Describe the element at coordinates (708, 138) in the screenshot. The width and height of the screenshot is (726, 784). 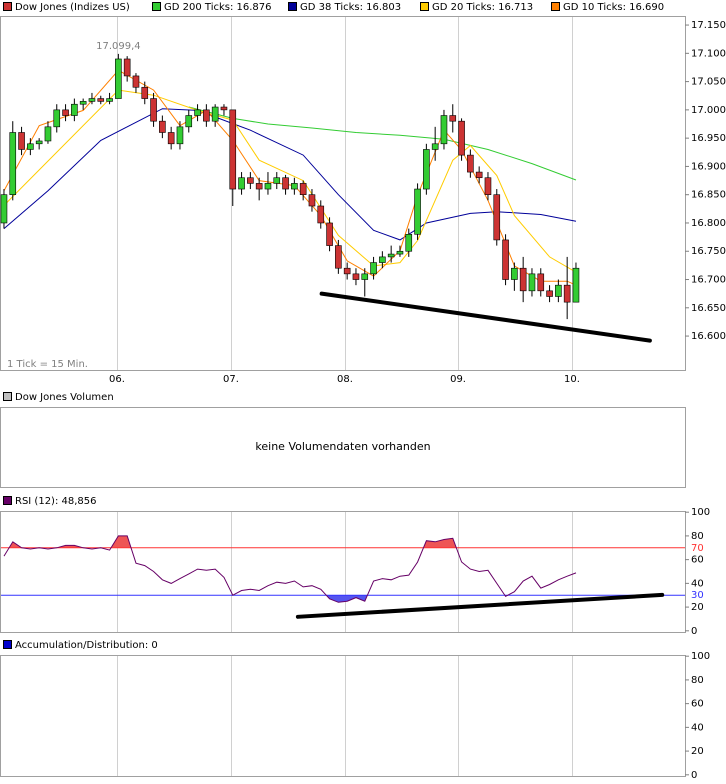
I see `y-tick-label: 16.950` at that location.